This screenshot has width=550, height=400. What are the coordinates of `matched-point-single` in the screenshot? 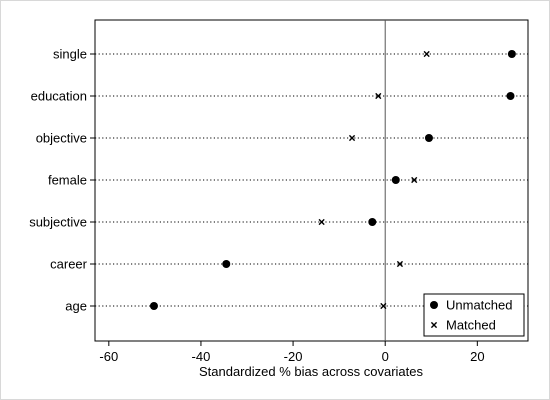 It's located at (426, 54).